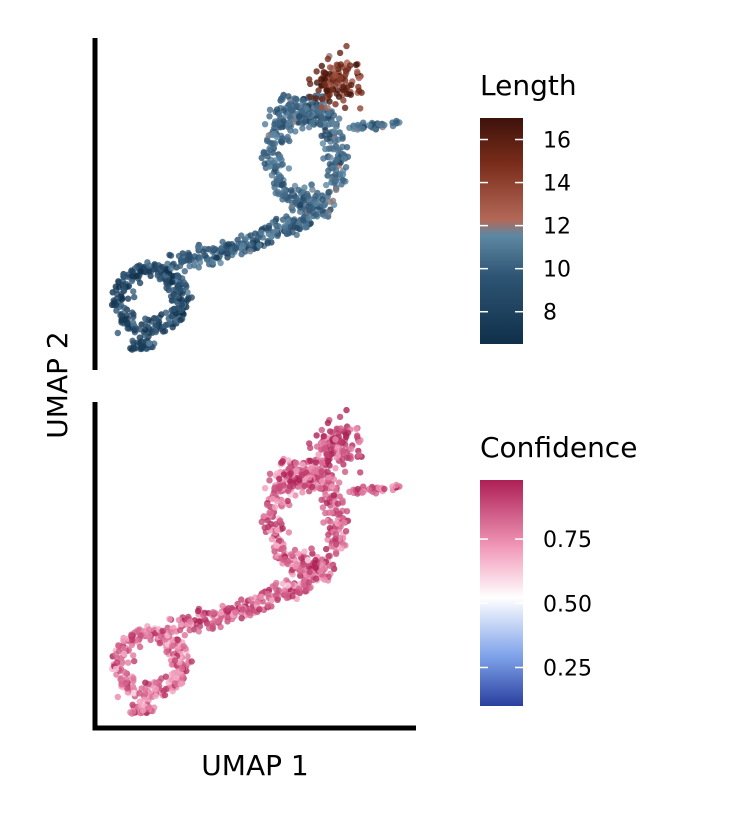  Describe the element at coordinates (557, 141) in the screenshot. I see `length-tick-label: 16` at that location.